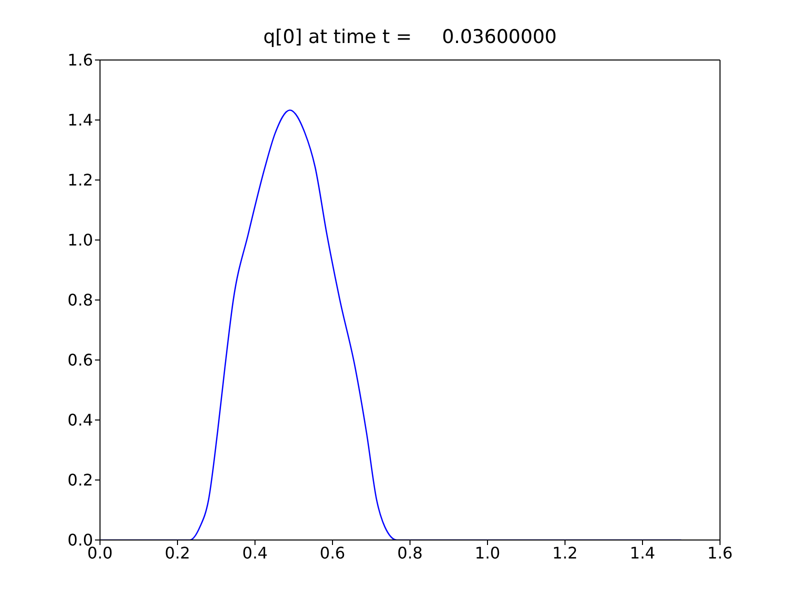 This screenshot has width=800, height=600. What do you see at coordinates (80, 120) in the screenshot?
I see `y-tick-label: 1.4` at bounding box center [80, 120].